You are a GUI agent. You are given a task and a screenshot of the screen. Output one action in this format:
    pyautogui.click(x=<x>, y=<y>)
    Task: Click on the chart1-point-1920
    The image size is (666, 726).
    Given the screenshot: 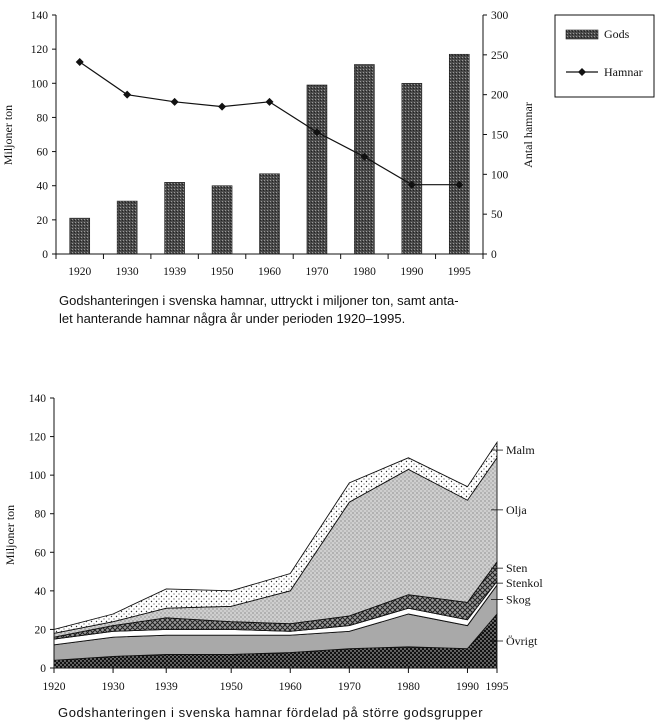 What is the action you would take?
    pyautogui.click(x=79, y=62)
    